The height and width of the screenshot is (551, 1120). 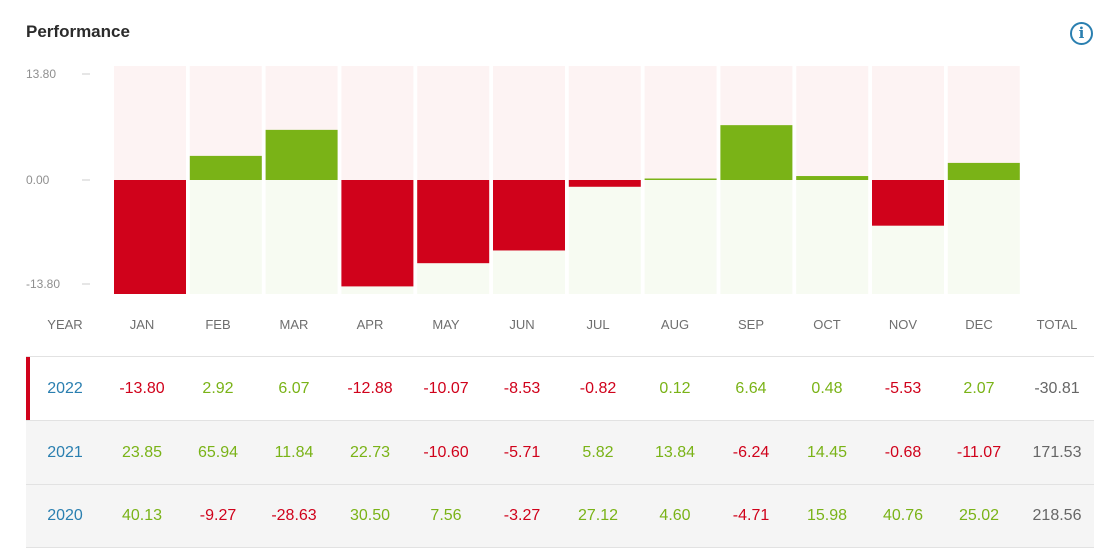 I want to click on month-value: 25.02, so click(x=979, y=515).